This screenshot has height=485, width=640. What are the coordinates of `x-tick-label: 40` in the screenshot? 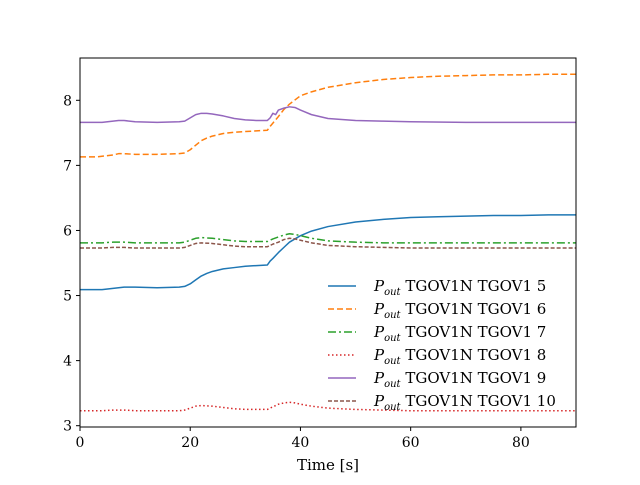 It's located at (301, 443).